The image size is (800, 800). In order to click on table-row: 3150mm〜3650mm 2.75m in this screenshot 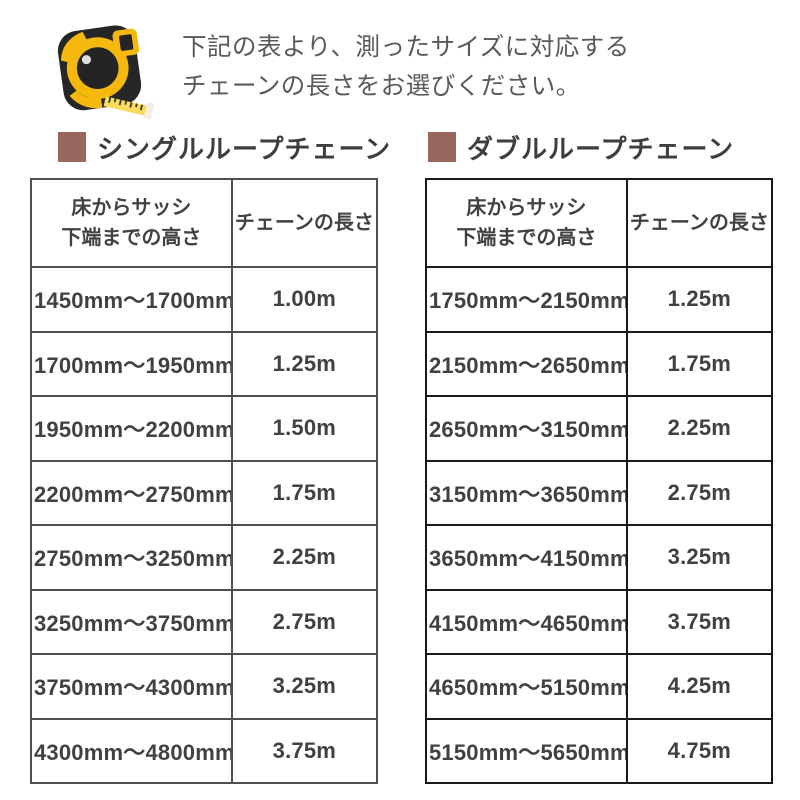, I will do `click(599, 492)`.